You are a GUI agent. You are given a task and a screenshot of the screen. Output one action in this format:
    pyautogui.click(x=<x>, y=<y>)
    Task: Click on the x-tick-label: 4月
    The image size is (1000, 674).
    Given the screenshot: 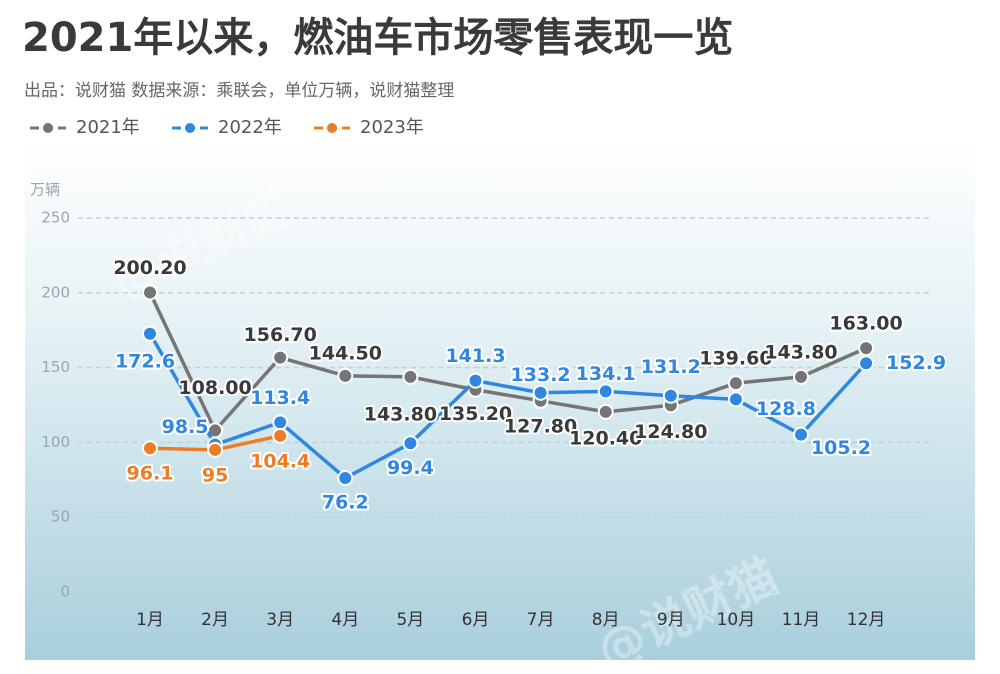 What is the action you would take?
    pyautogui.click(x=345, y=620)
    